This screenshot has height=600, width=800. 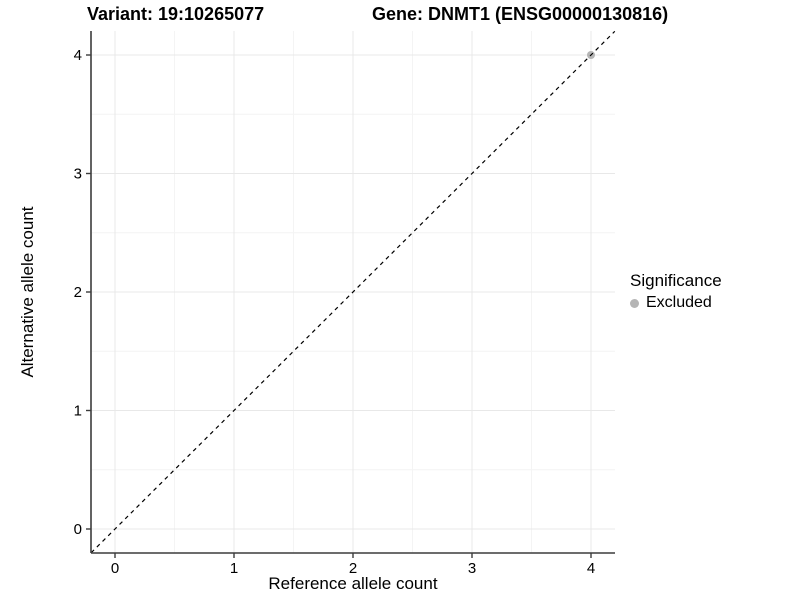 What do you see at coordinates (78, 411) in the screenshot?
I see `y-tick-label: 1` at bounding box center [78, 411].